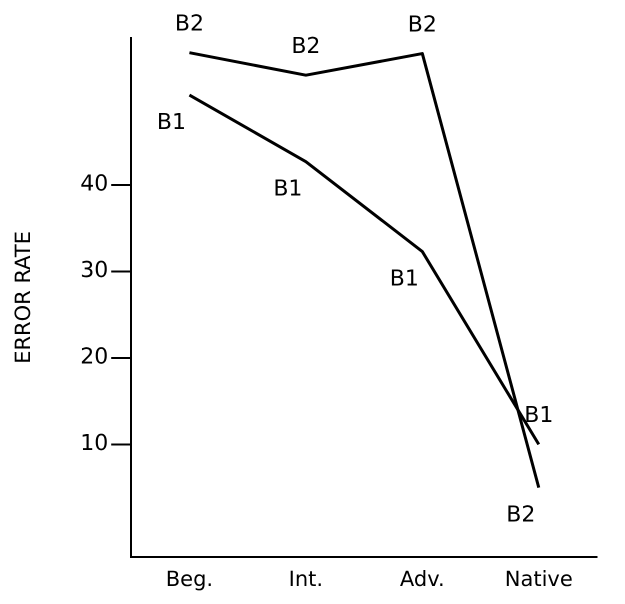 The width and height of the screenshot is (625, 604). What do you see at coordinates (94, 357) in the screenshot?
I see `y-tick-label: 20` at bounding box center [94, 357].